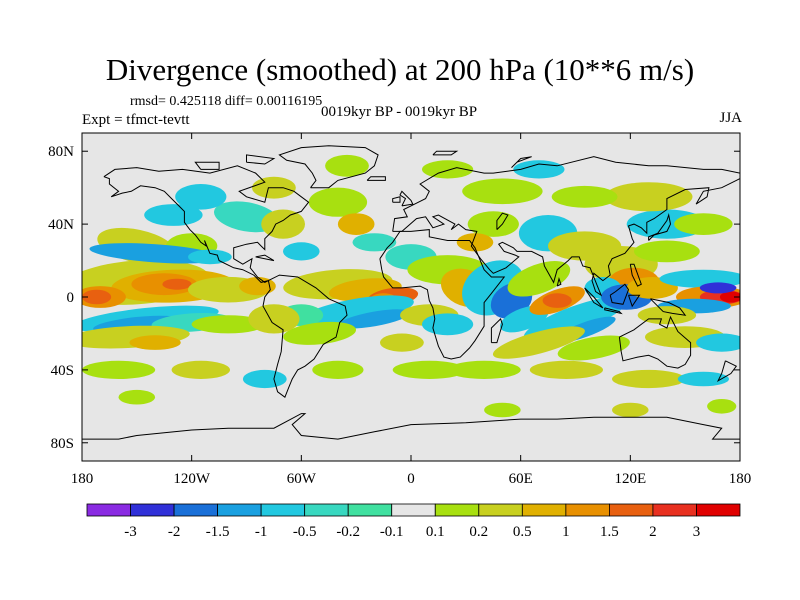 This screenshot has height=600, width=800. I want to click on y-tick-label: 80S, so click(62, 444).